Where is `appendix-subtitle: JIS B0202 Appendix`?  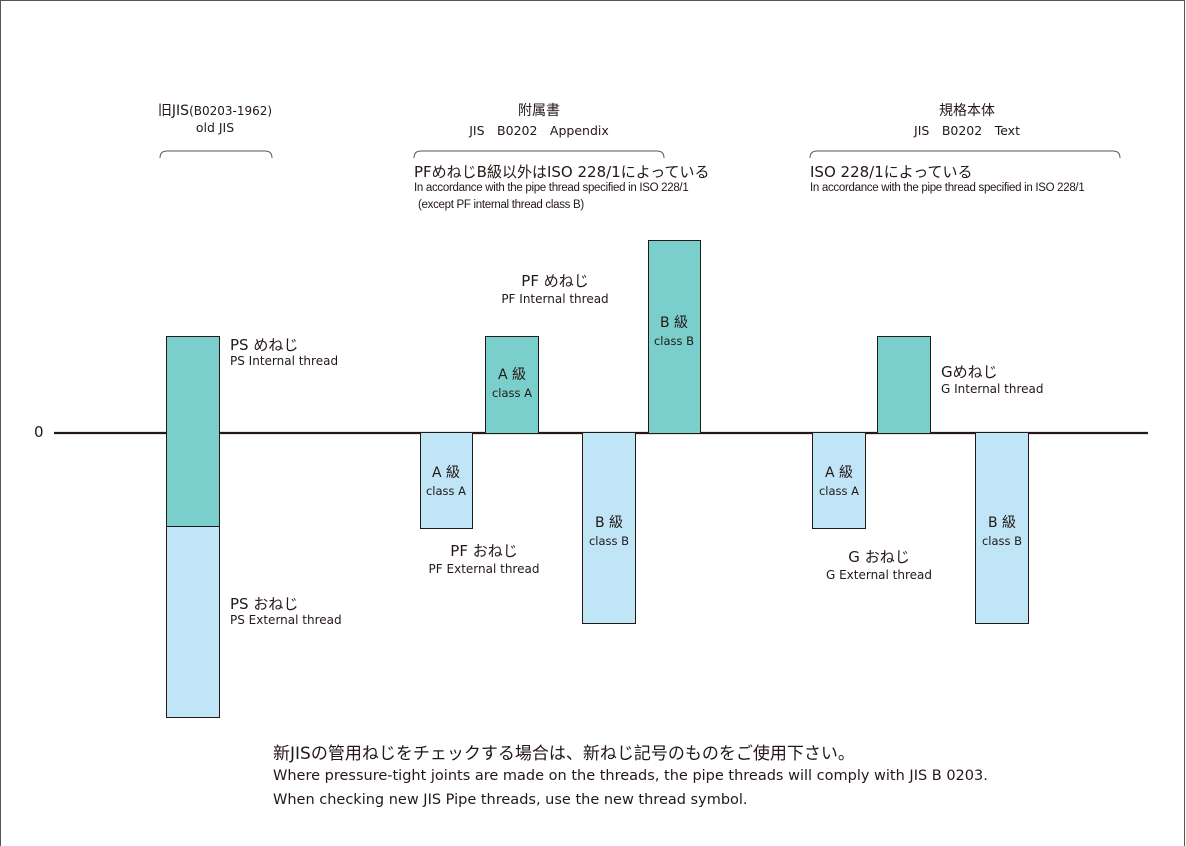
appendix-subtitle: JIS B0202 Appendix is located at coordinates (539, 130).